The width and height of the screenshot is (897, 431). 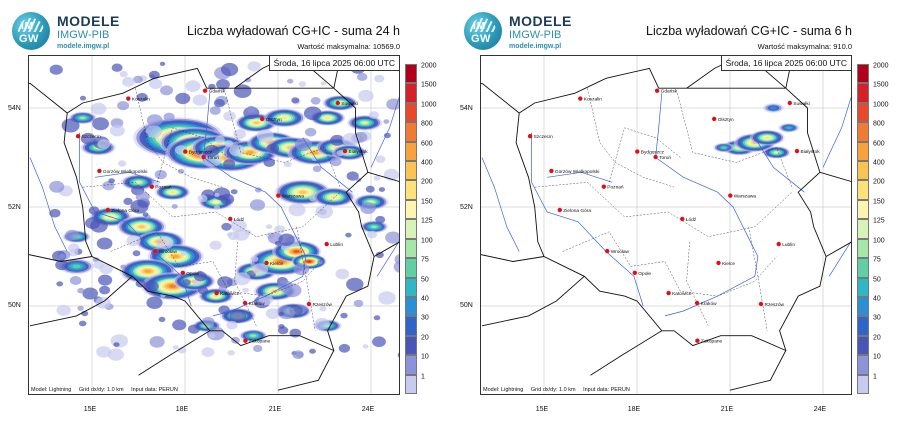 I want to click on city-label: Lublin, so click(x=336, y=245).